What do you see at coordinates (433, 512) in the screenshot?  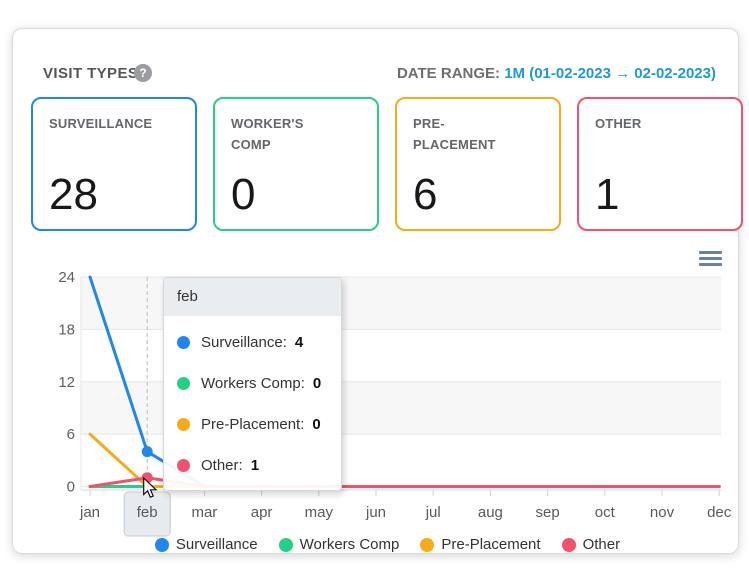 I see `x-axis-tick-label: jul` at bounding box center [433, 512].